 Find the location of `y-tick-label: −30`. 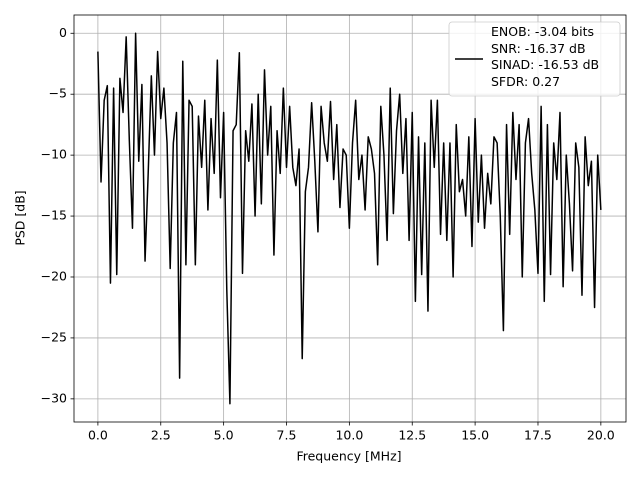

y-tick-label: −30 is located at coordinates (54, 397).